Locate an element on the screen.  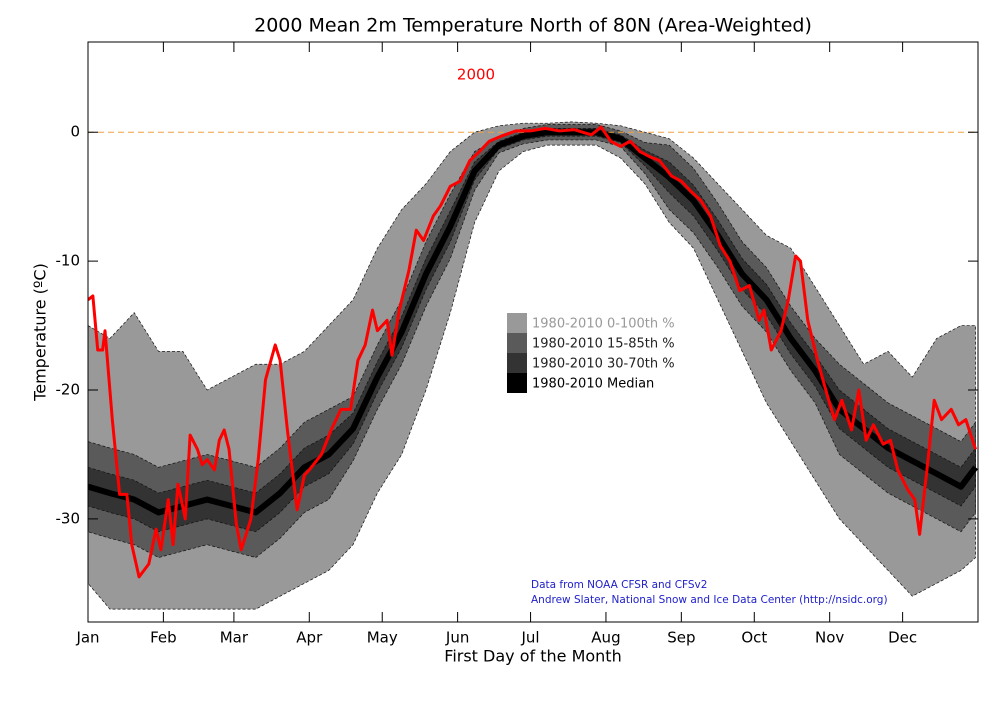
x-tick-label: Feb is located at coordinates (163, 638).